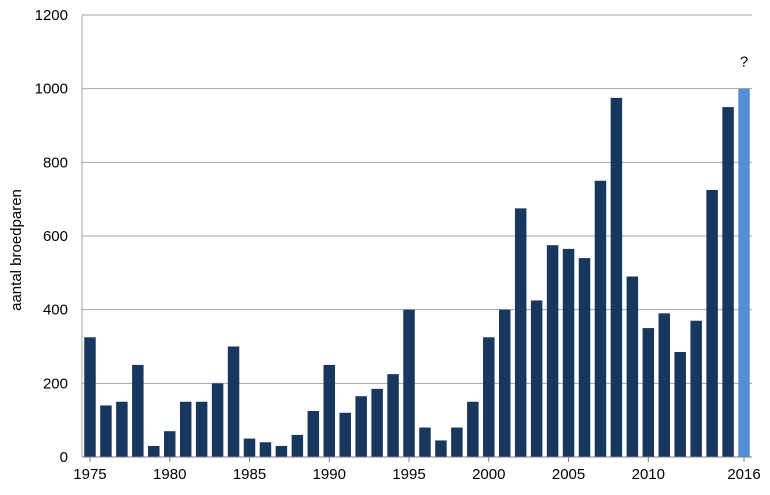  What do you see at coordinates (536, 378) in the screenshot?
I see `bar-2003` at bounding box center [536, 378].